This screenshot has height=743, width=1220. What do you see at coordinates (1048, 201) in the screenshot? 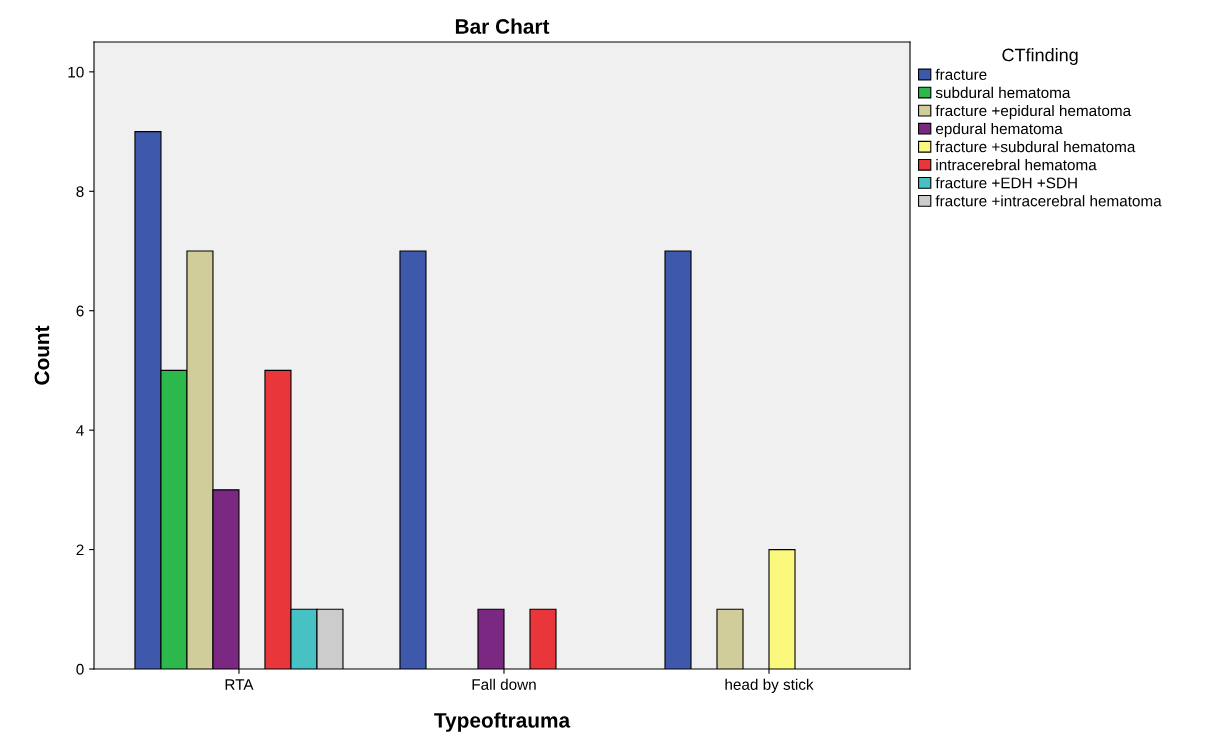
I see `legend-label: fracture +intracerebral hematoma` at bounding box center [1048, 201].